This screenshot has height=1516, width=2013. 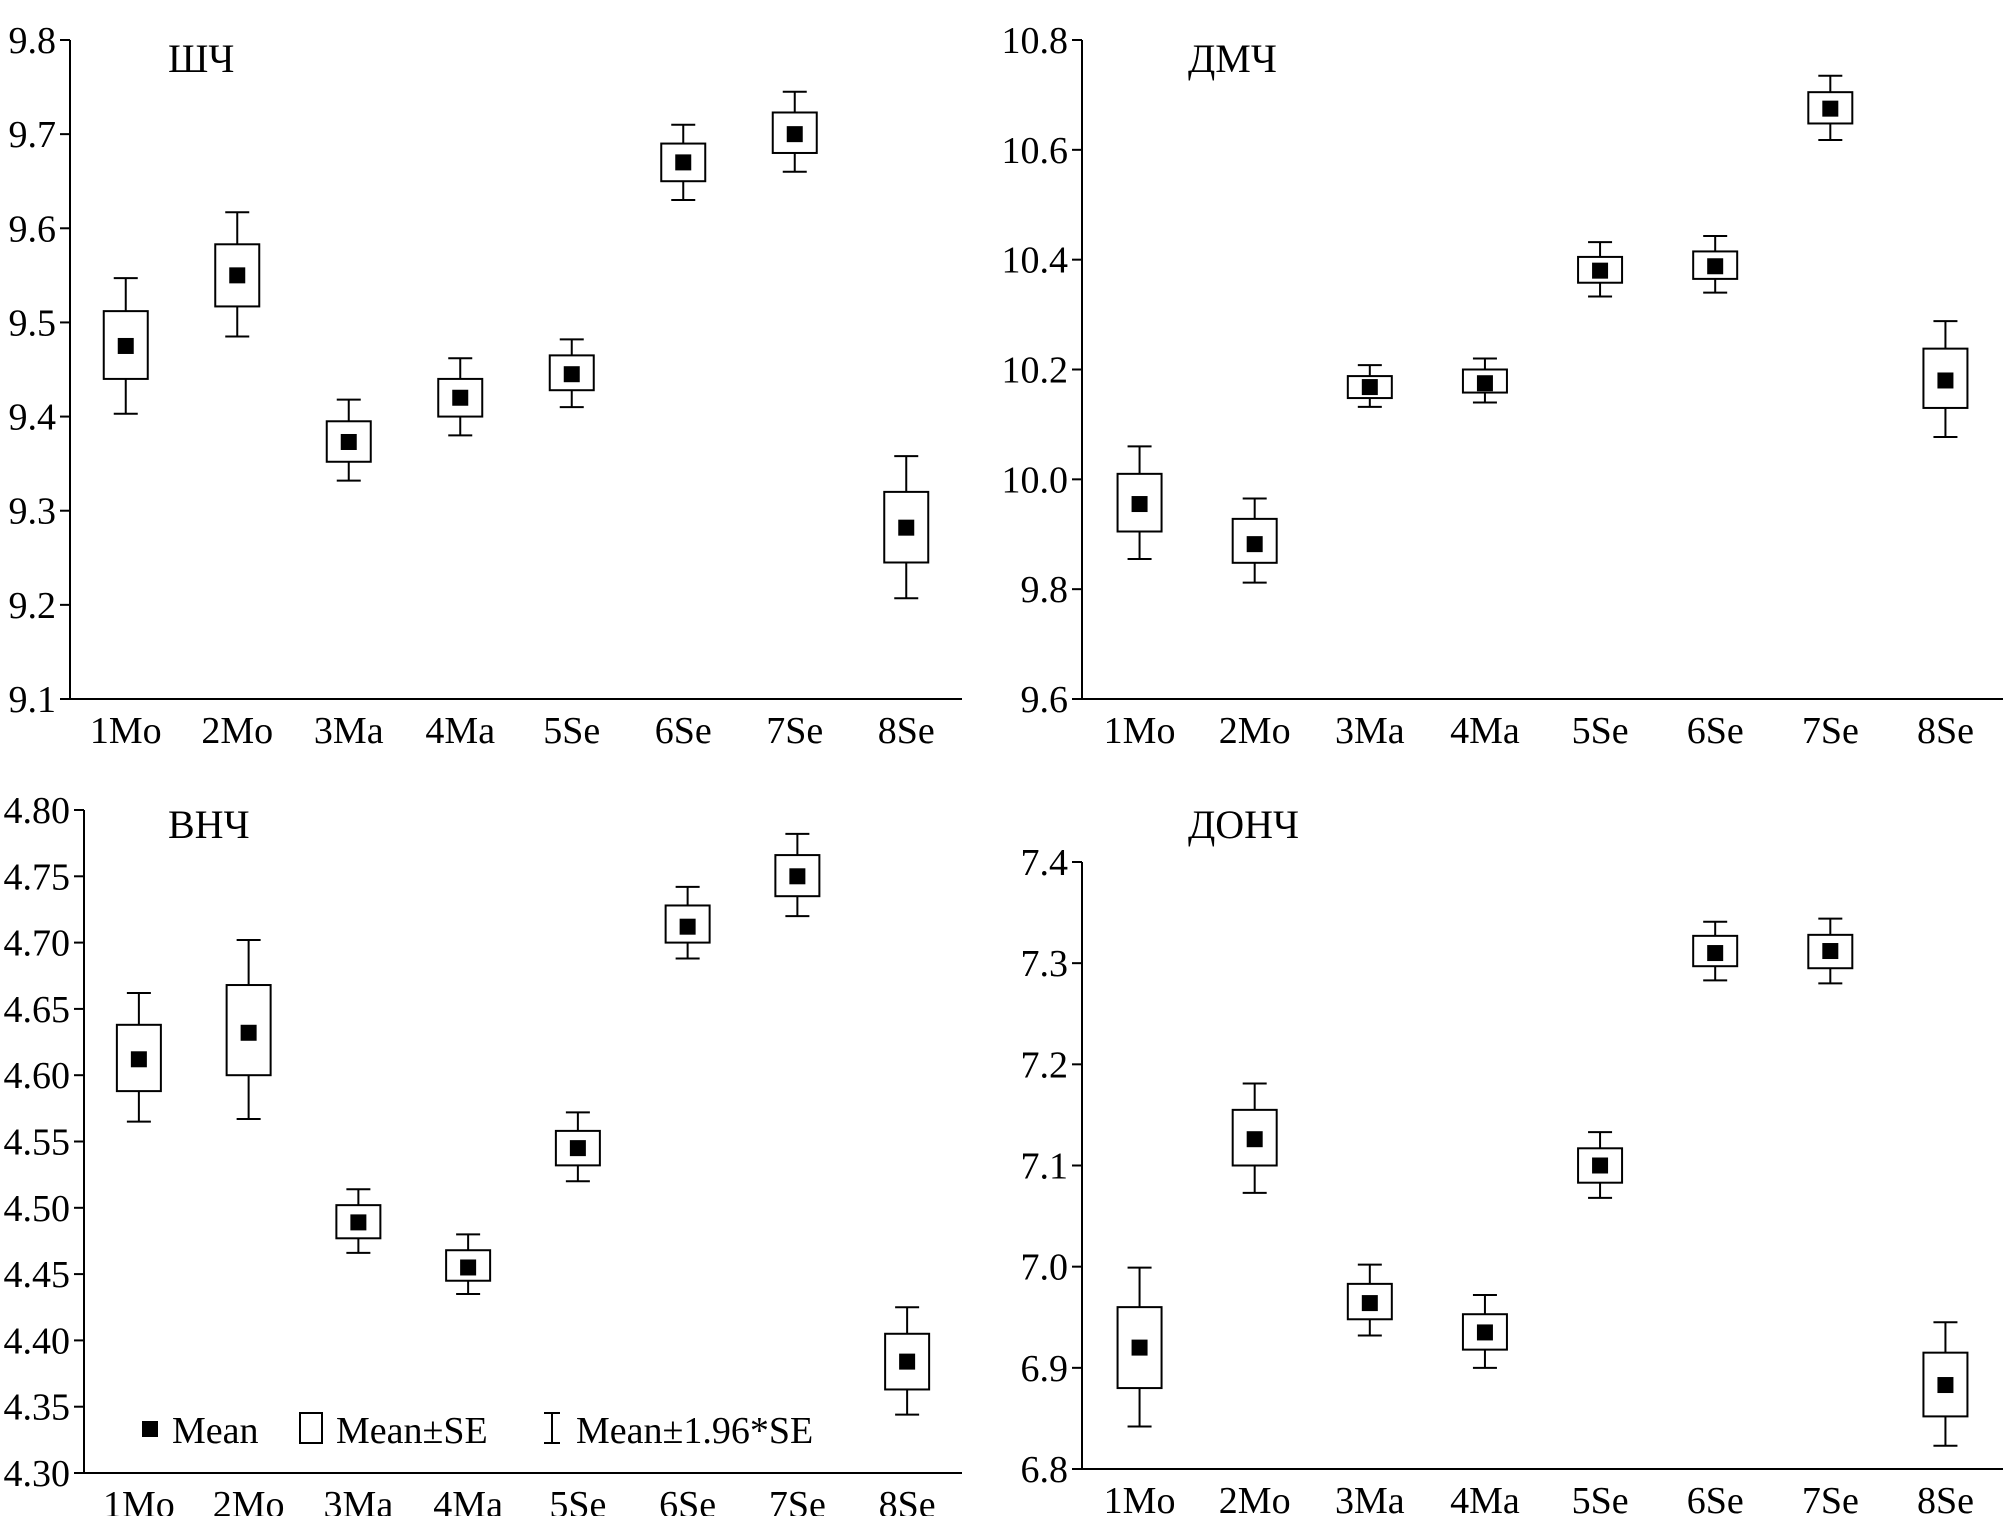 What do you see at coordinates (1035, 151) in the screenshot?
I see `y-tick-label: 10.6` at bounding box center [1035, 151].